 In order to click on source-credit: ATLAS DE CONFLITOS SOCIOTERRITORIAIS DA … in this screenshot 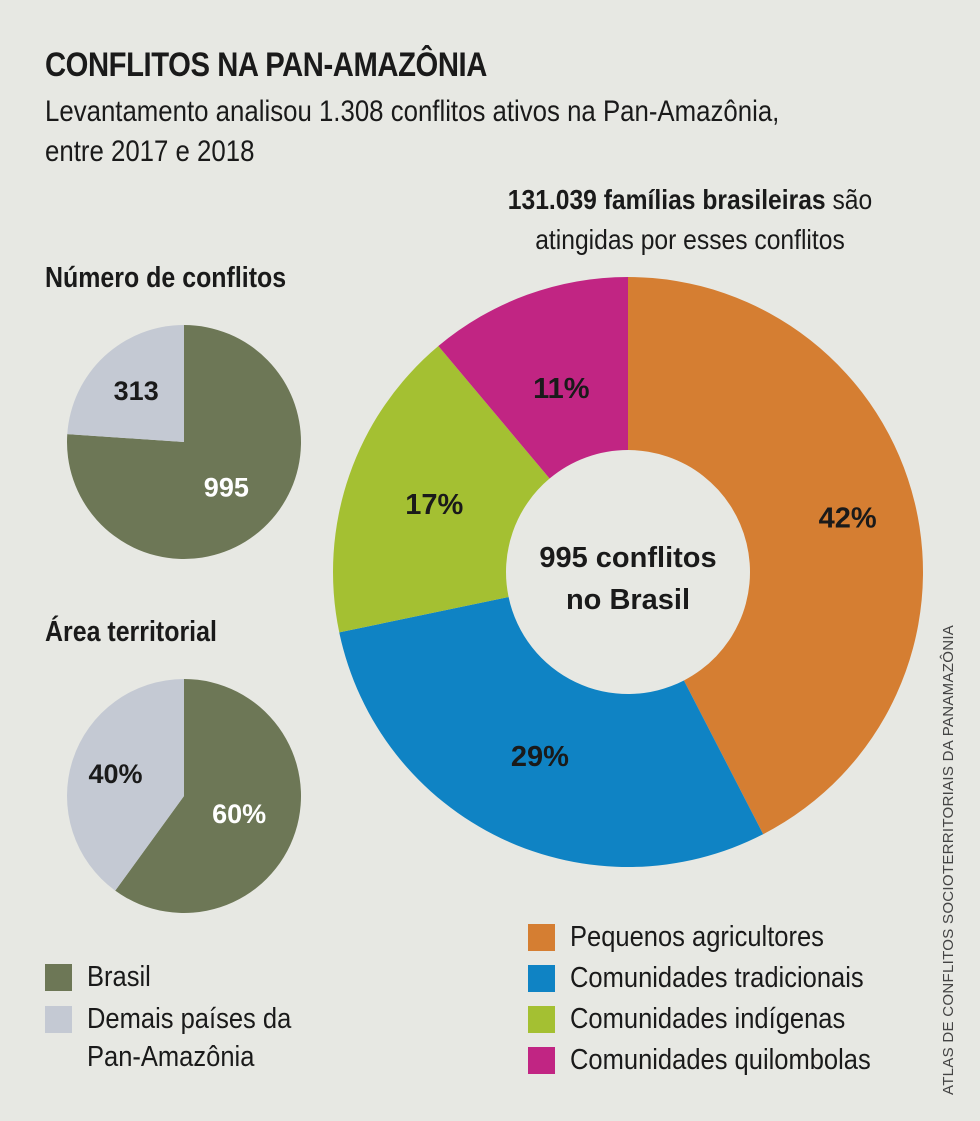, I will do `click(948, 859)`.